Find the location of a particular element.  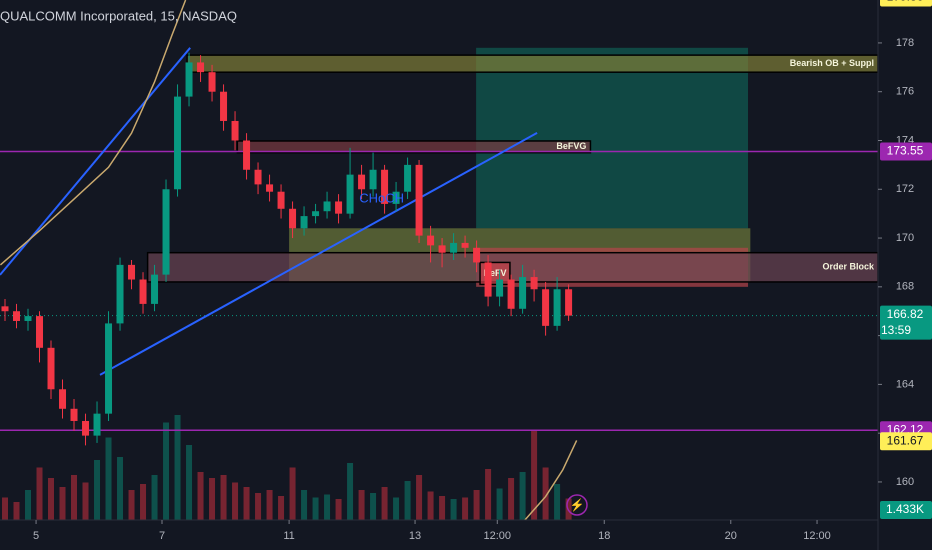

price-tag-label: 179.86 is located at coordinates (905, 2).